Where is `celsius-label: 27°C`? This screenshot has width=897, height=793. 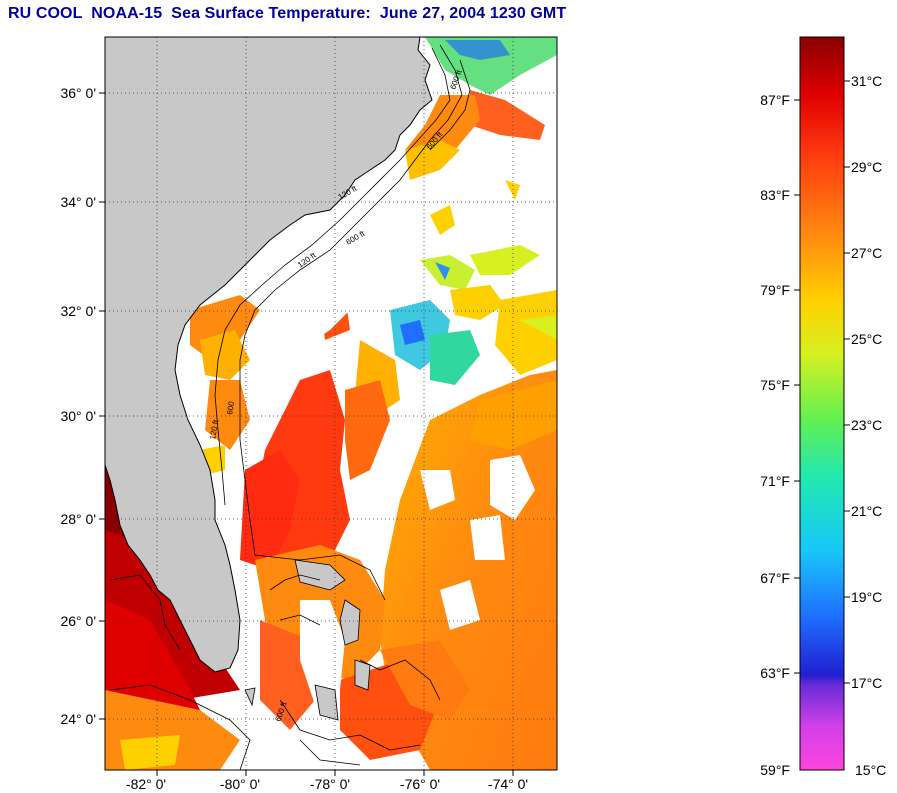 celsius-label: 27°C is located at coordinates (866, 253).